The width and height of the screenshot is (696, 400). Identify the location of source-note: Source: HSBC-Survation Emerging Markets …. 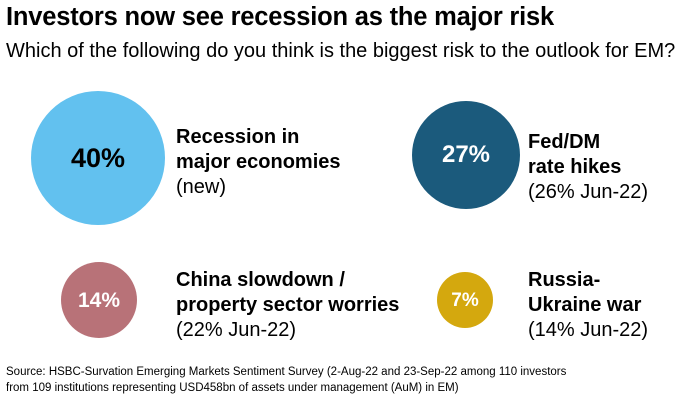
(286, 380).